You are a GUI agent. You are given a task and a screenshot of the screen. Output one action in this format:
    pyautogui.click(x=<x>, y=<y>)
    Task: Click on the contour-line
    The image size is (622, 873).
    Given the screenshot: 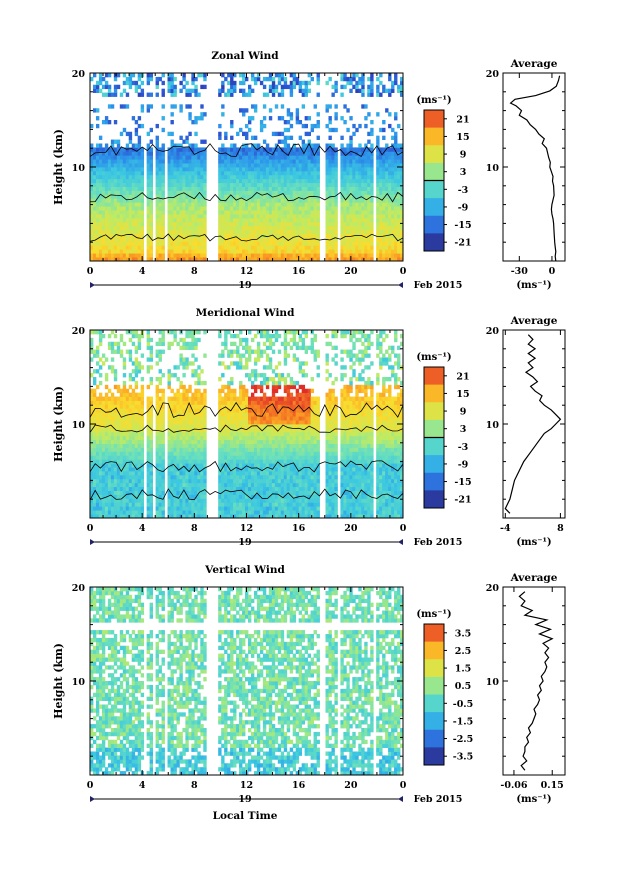 What is the action you would take?
    pyautogui.click(x=246, y=197)
    